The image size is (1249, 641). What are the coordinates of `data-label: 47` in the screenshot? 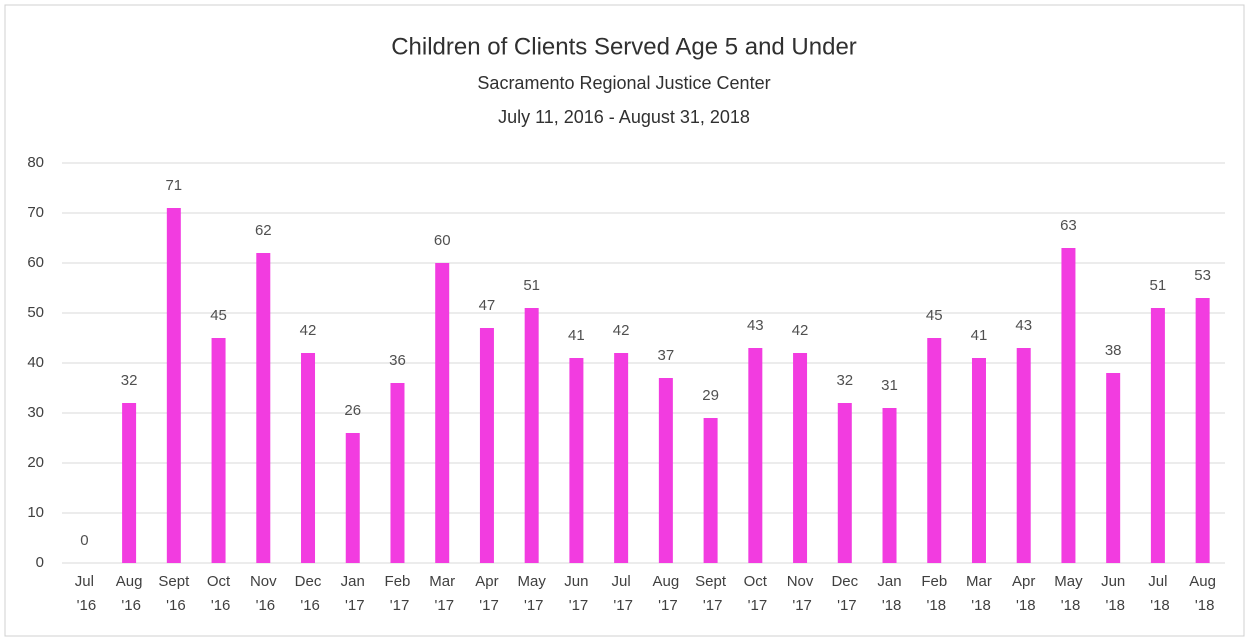 It's located at (487, 305).